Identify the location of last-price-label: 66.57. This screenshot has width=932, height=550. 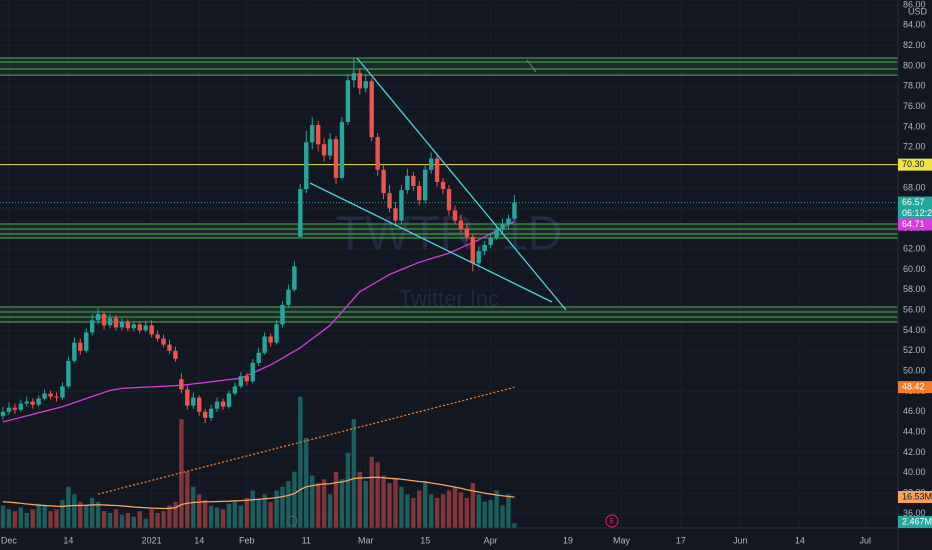
(913, 202).